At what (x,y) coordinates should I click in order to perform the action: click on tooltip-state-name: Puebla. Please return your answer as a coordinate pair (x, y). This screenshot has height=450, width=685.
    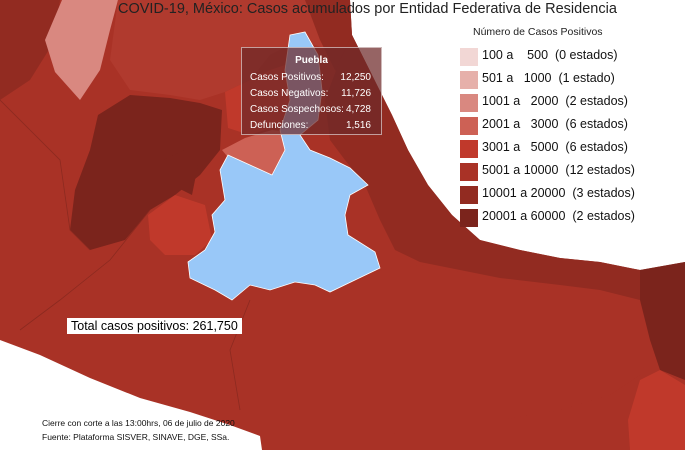
    Looking at the image, I should click on (311, 60).